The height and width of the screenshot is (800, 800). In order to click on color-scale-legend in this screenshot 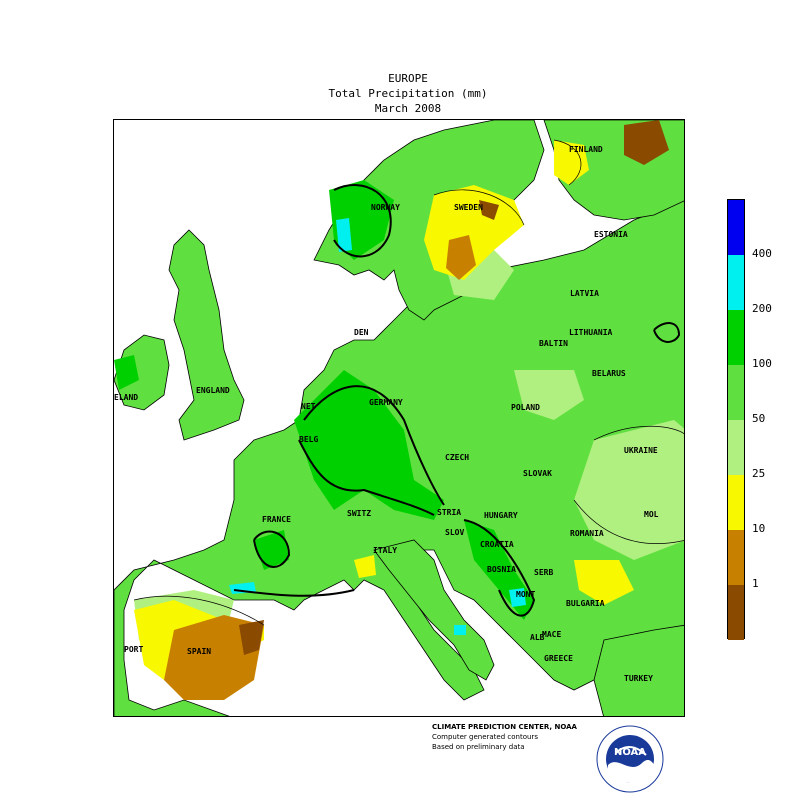, I will do `click(736, 419)`.